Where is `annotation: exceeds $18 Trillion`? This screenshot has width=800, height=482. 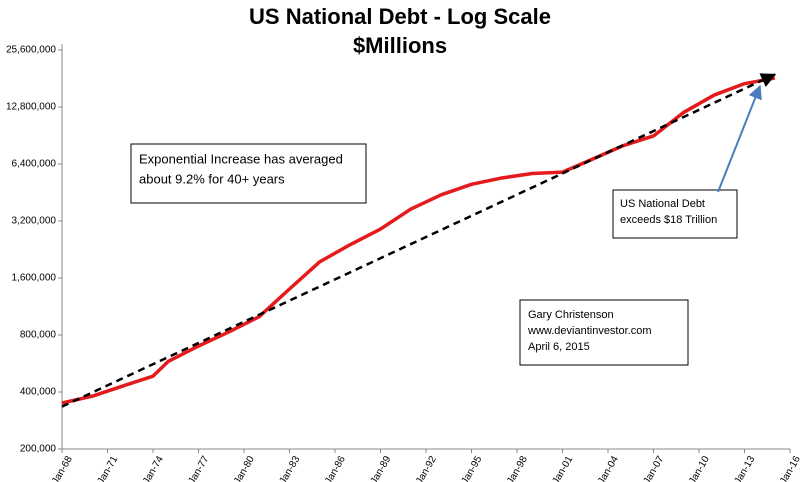
annotation: exceeds $18 Trillion is located at coordinates (668, 220).